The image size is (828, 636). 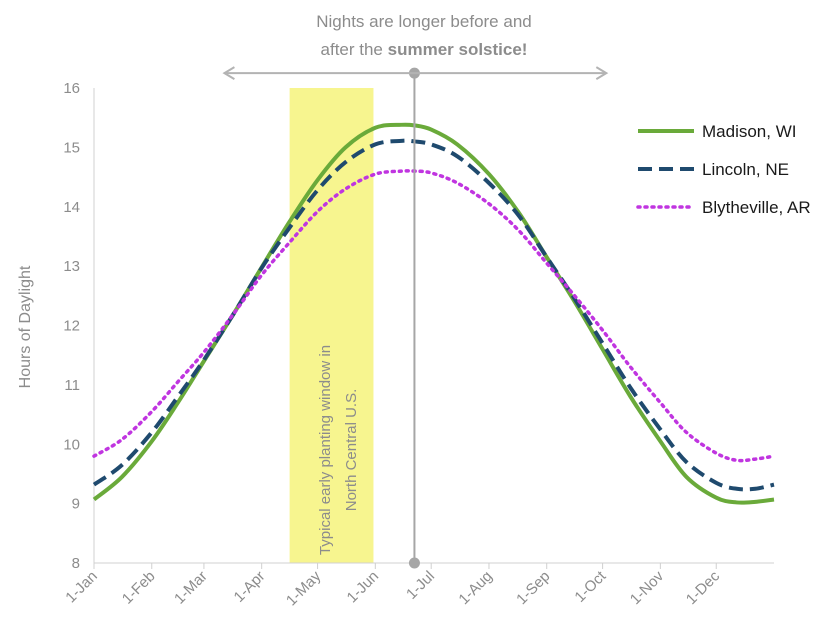 I want to click on planting-window-rect, so click(x=331, y=325).